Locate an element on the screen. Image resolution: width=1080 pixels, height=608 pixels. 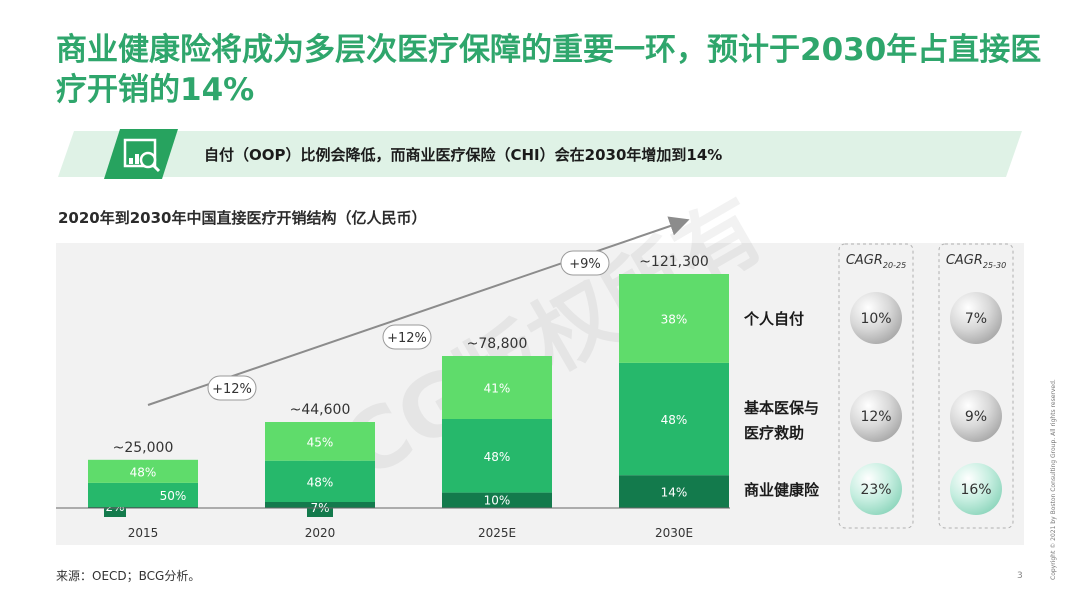
legend-label: 基本医保与 is located at coordinates (781, 408).